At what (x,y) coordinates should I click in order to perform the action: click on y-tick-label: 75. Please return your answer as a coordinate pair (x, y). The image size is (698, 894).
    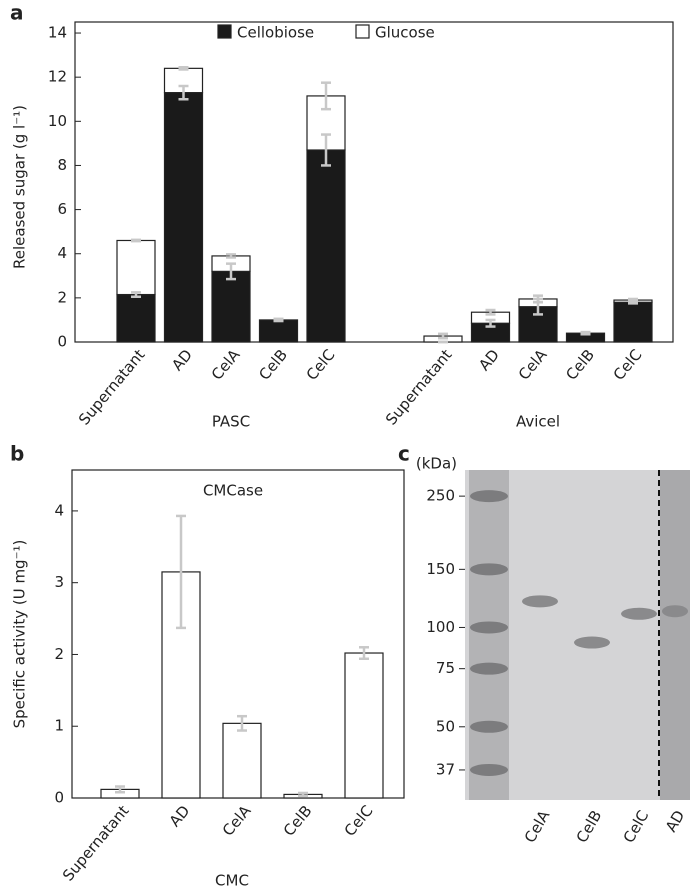
    Looking at the image, I should click on (445, 668).